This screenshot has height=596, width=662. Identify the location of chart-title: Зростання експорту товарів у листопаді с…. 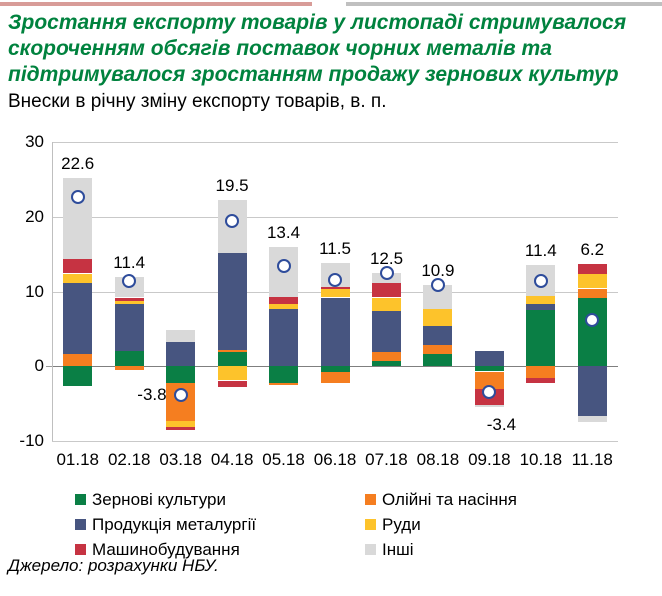
(333, 49).